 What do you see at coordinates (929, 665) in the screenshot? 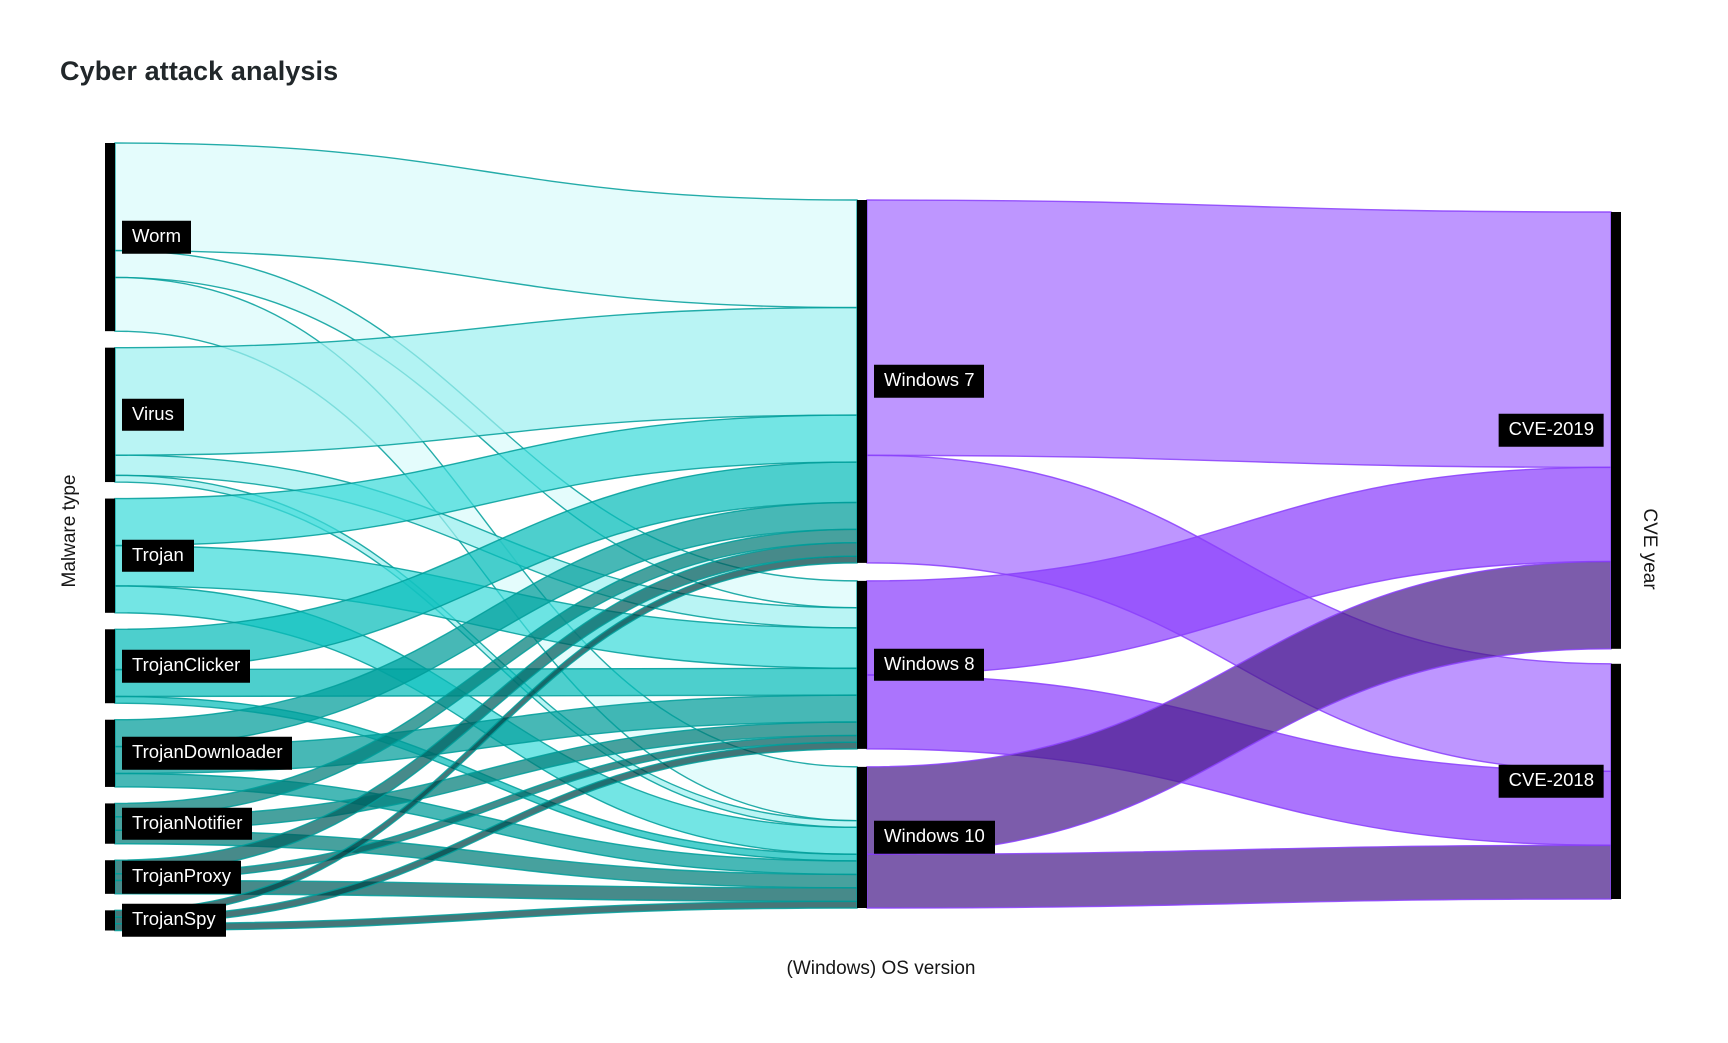
I see `node-label-windows-8: Windows 8` at bounding box center [929, 665].